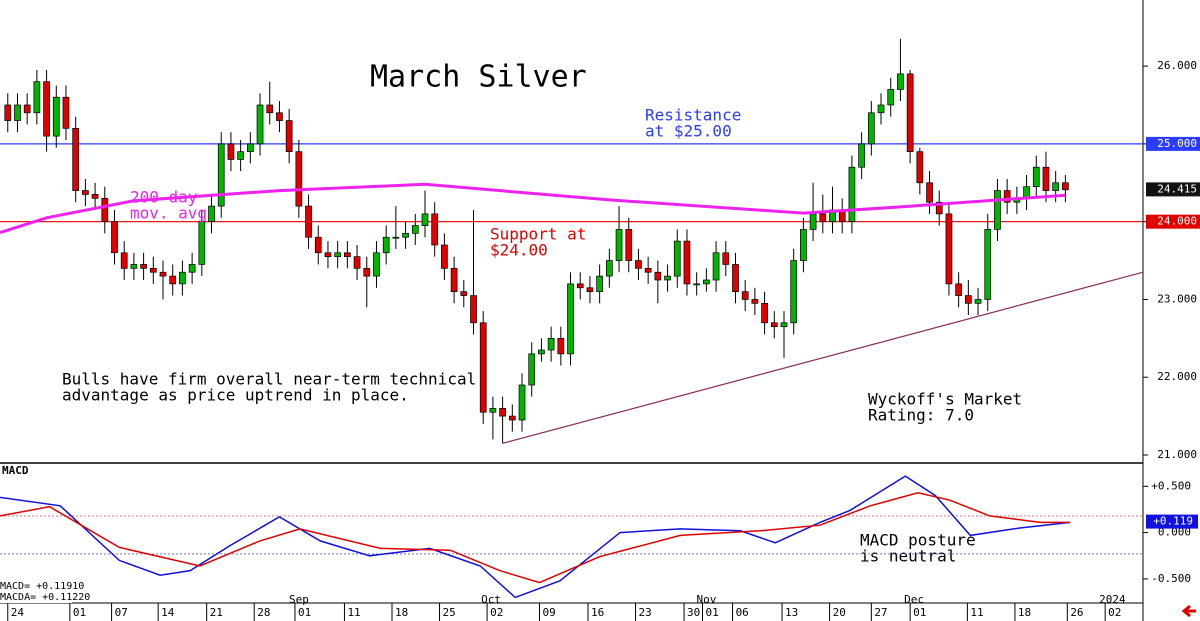 This screenshot has width=1200, height=621. I want to click on annotation: advantage as price uptrend in place., so click(235, 395).